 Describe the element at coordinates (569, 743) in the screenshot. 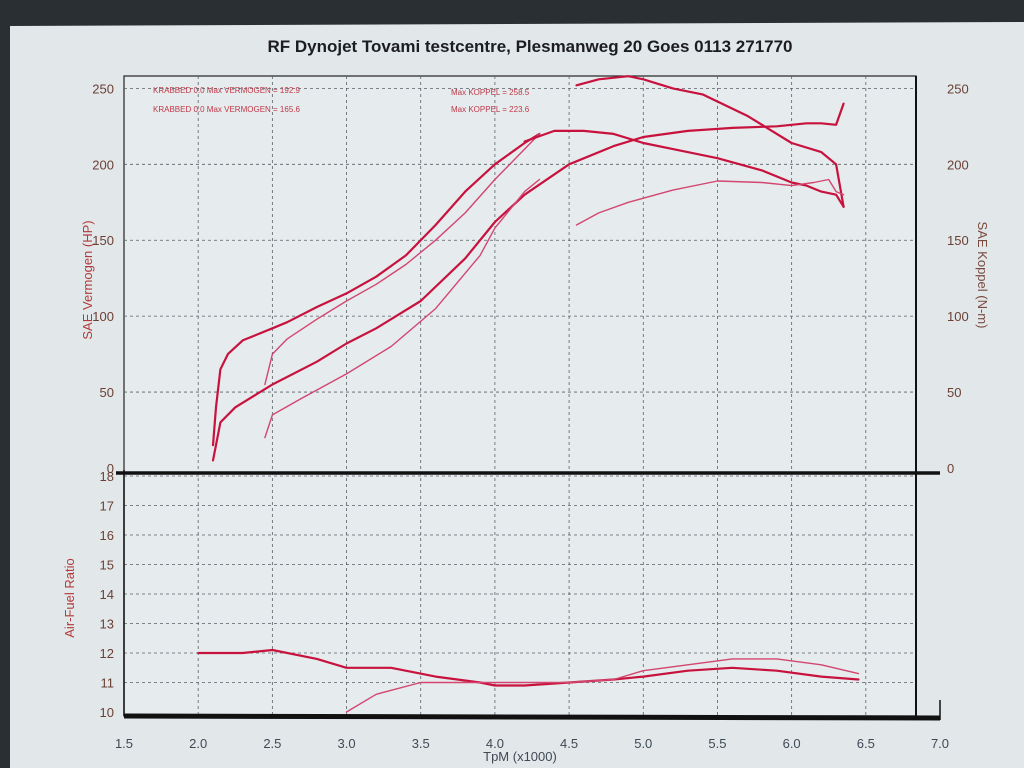

I see `x-tick-label: 4.5` at that location.